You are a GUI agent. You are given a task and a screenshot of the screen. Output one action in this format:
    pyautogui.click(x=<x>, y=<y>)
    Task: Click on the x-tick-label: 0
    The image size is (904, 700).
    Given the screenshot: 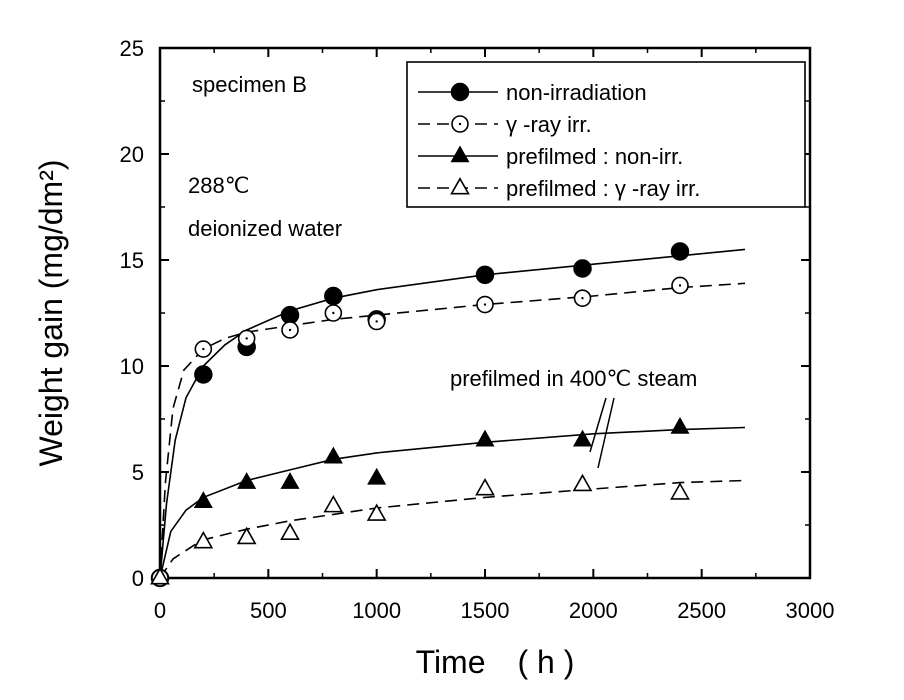 What is the action you would take?
    pyautogui.click(x=160, y=610)
    